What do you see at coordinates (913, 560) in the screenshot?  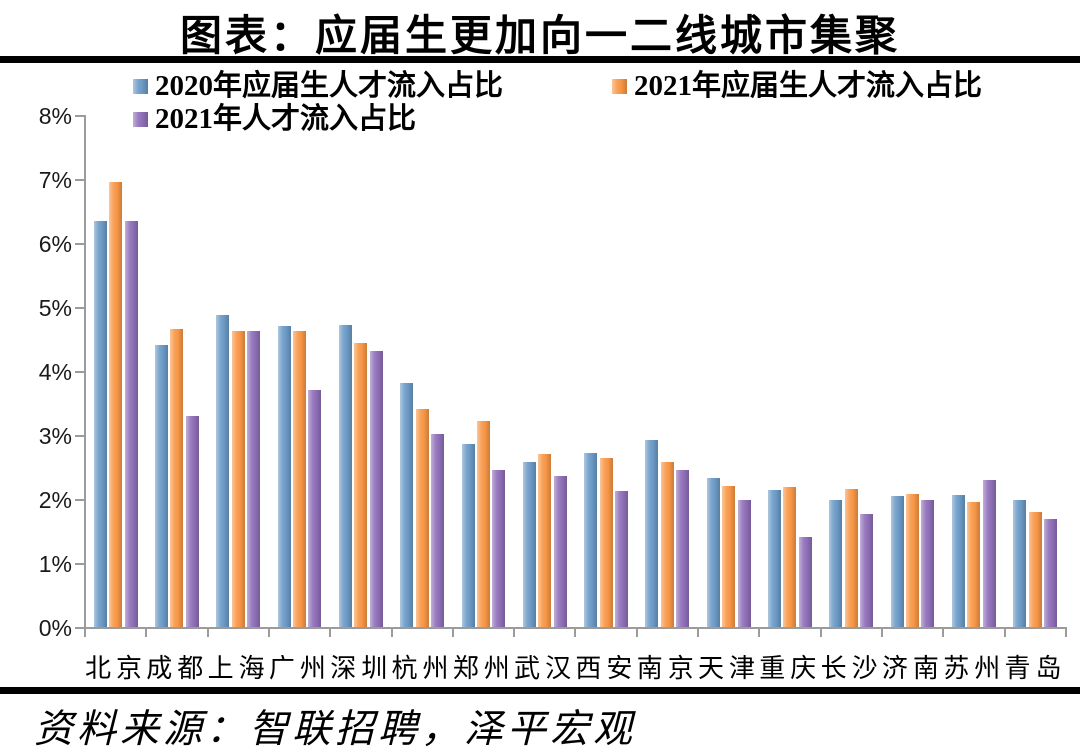 I see `bar-济南-series2` at bounding box center [913, 560].